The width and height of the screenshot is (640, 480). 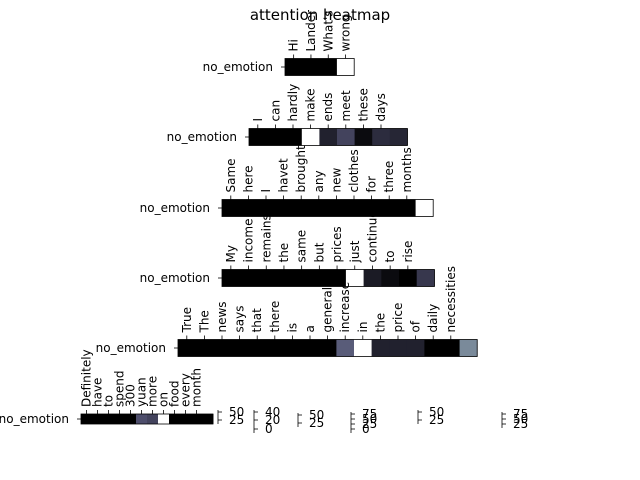 I want to click on token-label: Hi, so click(x=294, y=45).